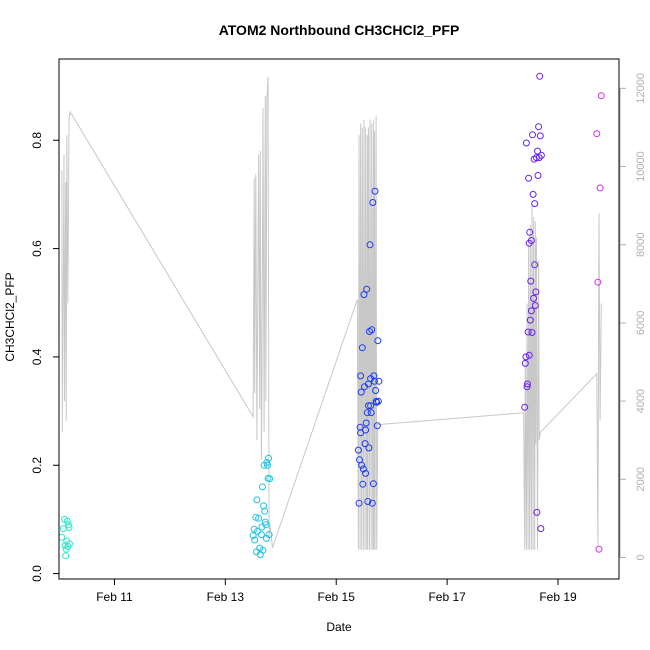  Describe the element at coordinates (633, 317) in the screenshot. I see `y2-axis: 0 2000 4000 6000 8000 10000 12000` at that location.